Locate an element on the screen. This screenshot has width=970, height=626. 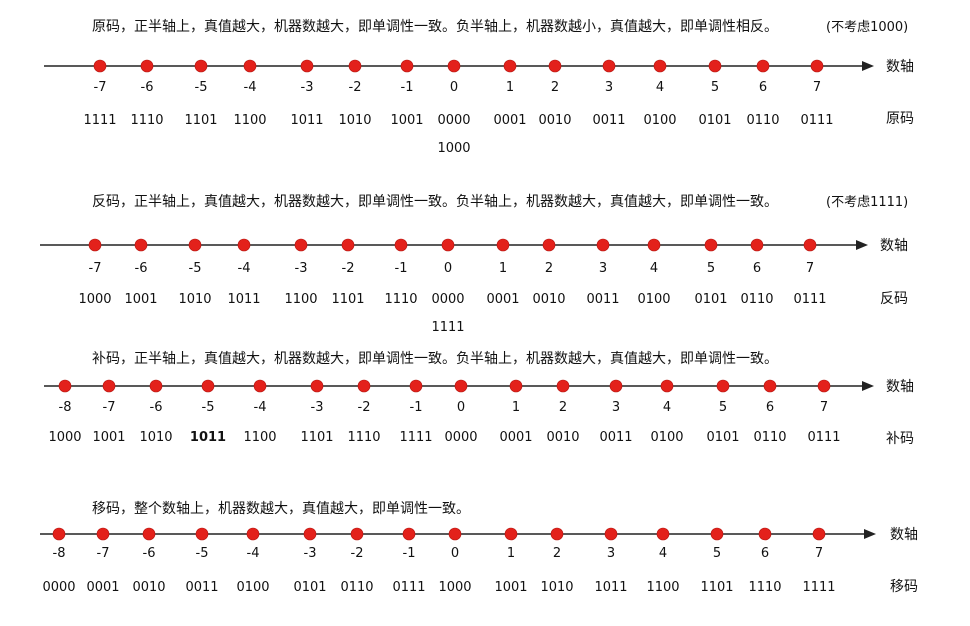
true-value-label: 7 is located at coordinates (810, 268).